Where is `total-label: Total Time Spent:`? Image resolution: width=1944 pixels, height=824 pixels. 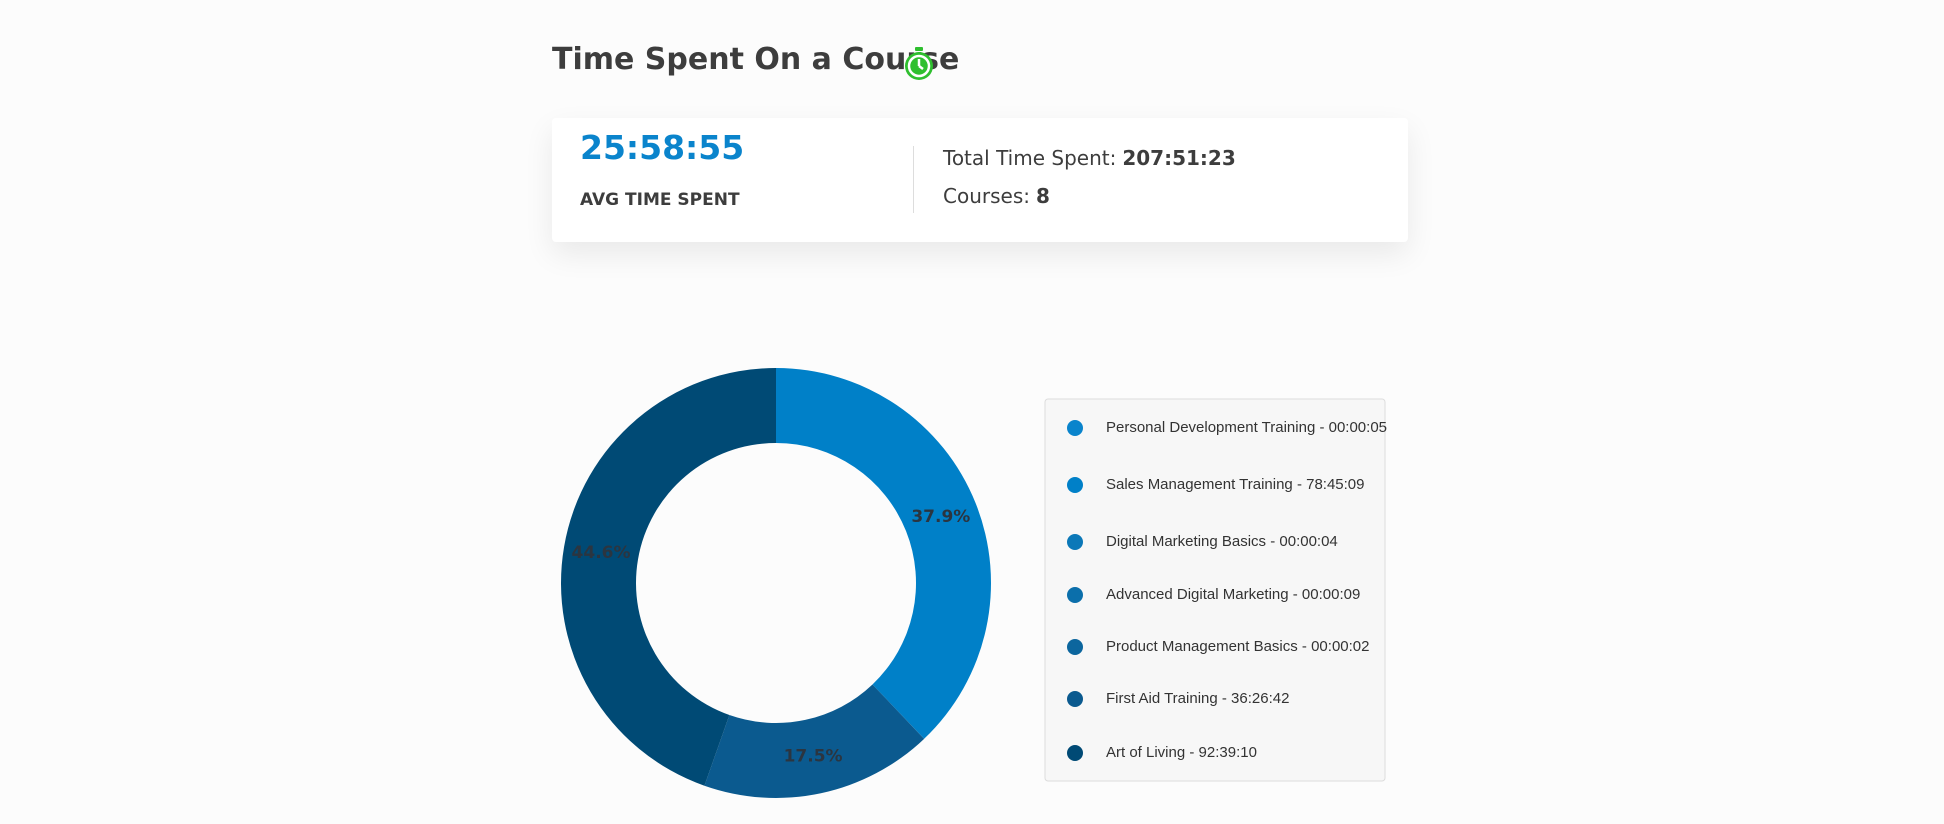
total-label: Total Time Spent: is located at coordinates (1030, 158).